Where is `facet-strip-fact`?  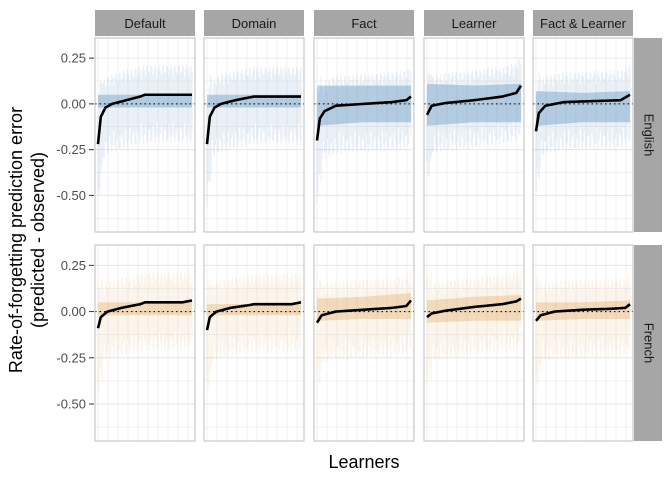
facet-strip-fact is located at coordinates (364, 23).